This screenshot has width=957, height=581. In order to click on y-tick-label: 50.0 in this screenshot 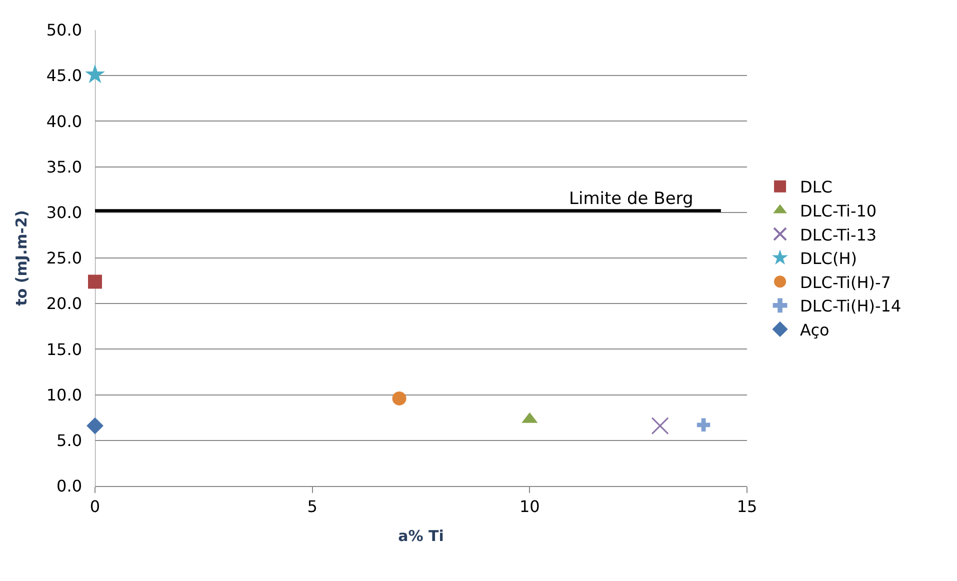, I will do `click(64, 30)`.